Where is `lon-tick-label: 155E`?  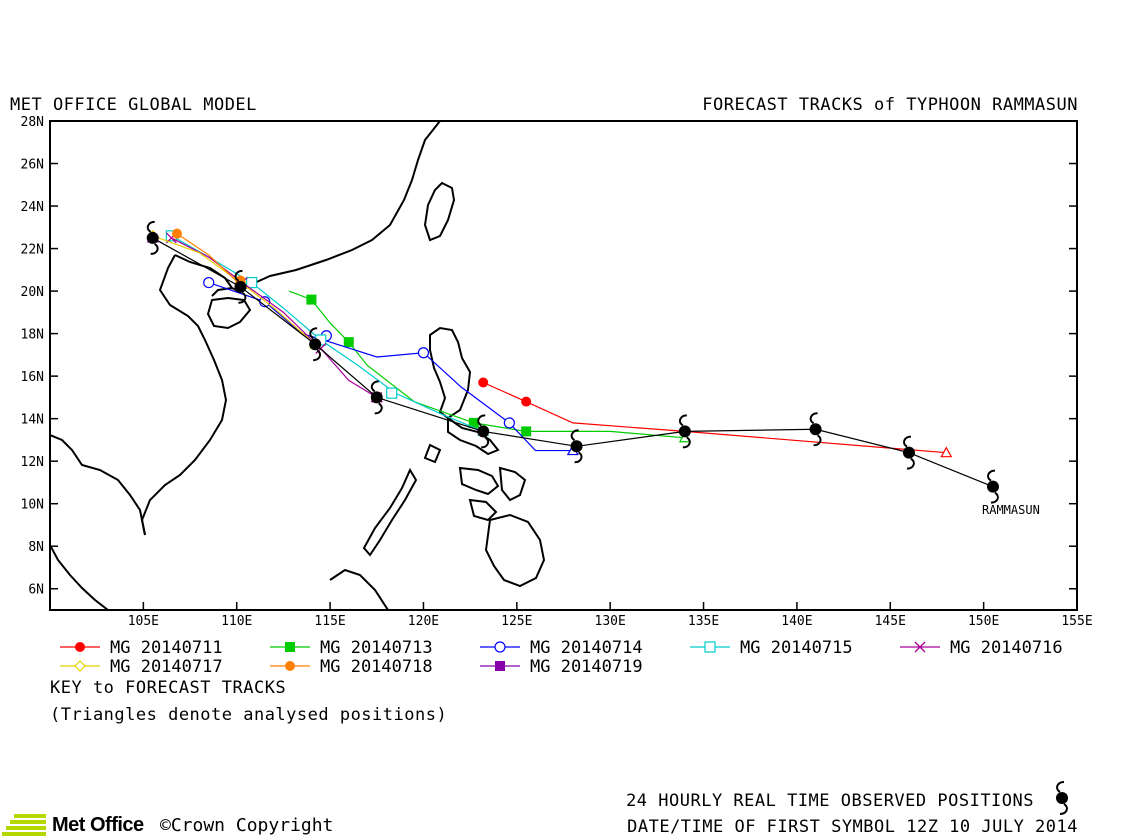
lon-tick-label: 155E is located at coordinates (1076, 621).